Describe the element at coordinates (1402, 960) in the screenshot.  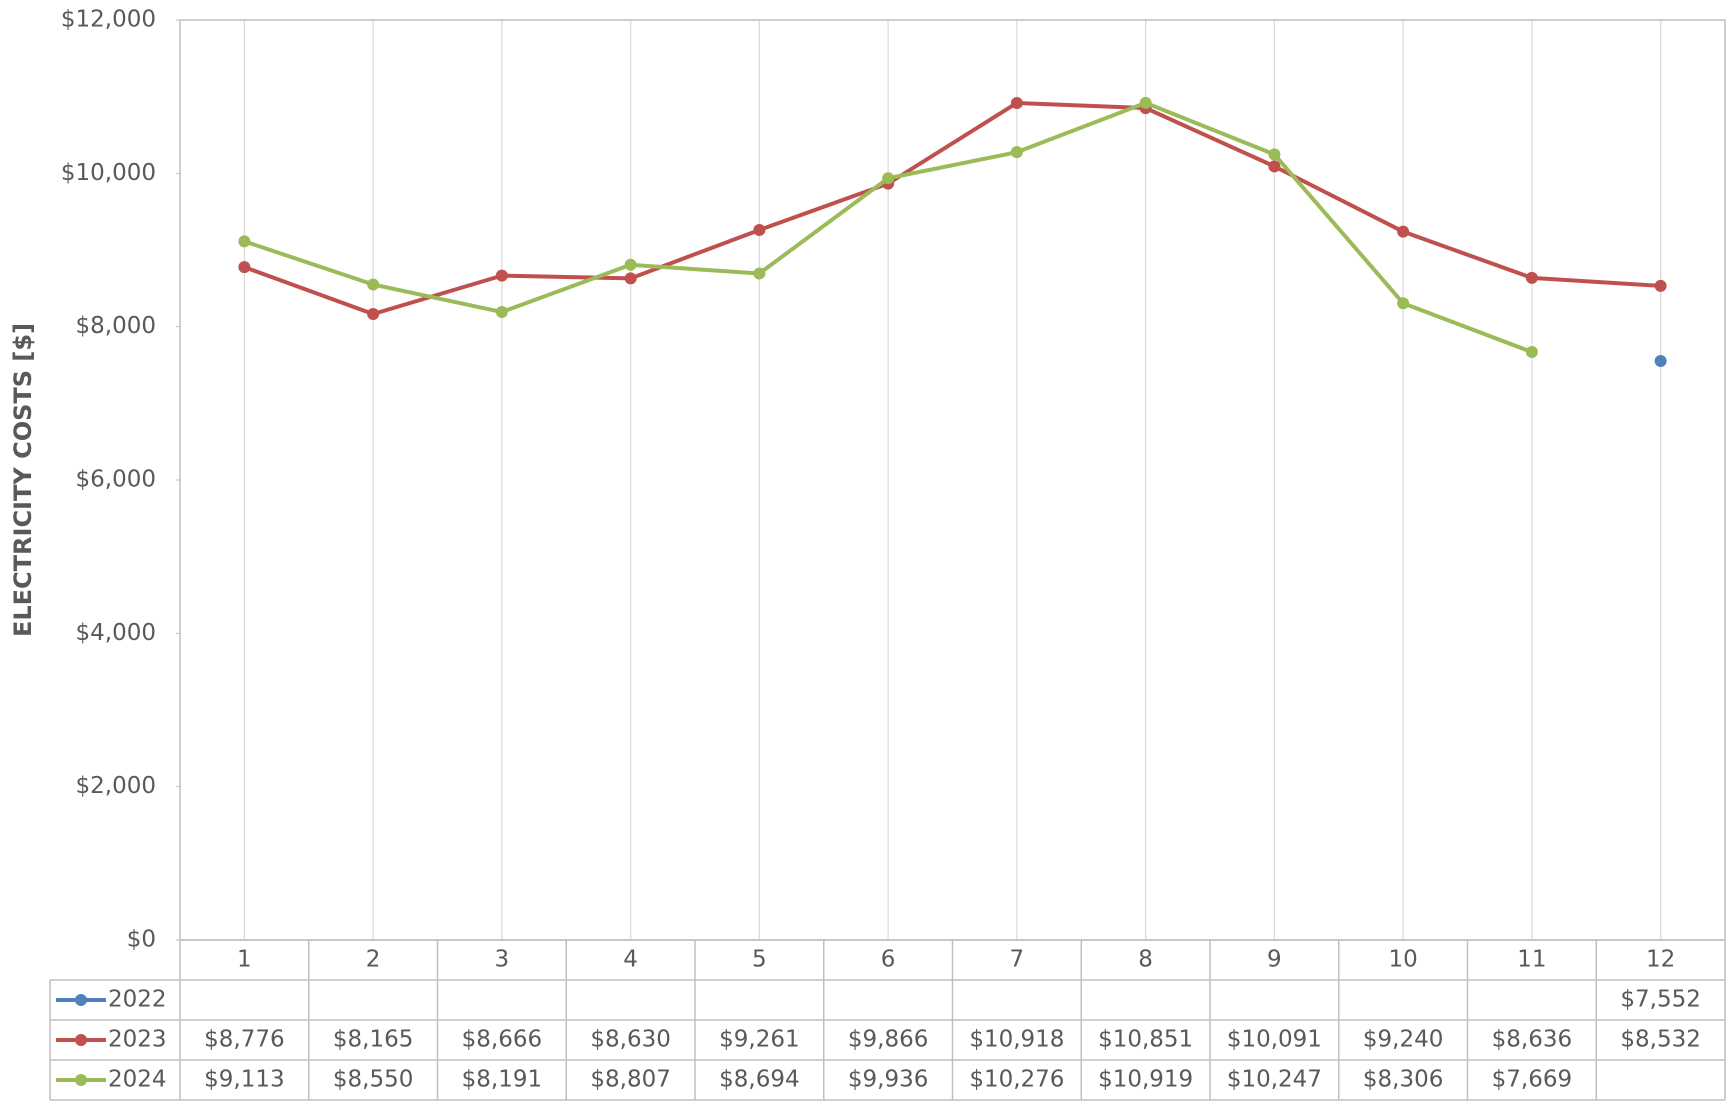
I see `x-tick-label: 10` at that location.